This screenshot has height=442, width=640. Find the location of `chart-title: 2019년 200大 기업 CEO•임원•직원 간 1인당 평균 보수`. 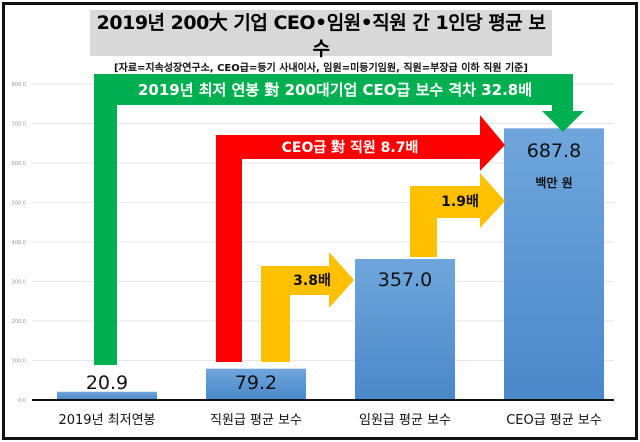

chart-title: 2019년 200大 기업 CEO•임원•직원 간 1인당 평균 보수 is located at coordinates (321, 36).